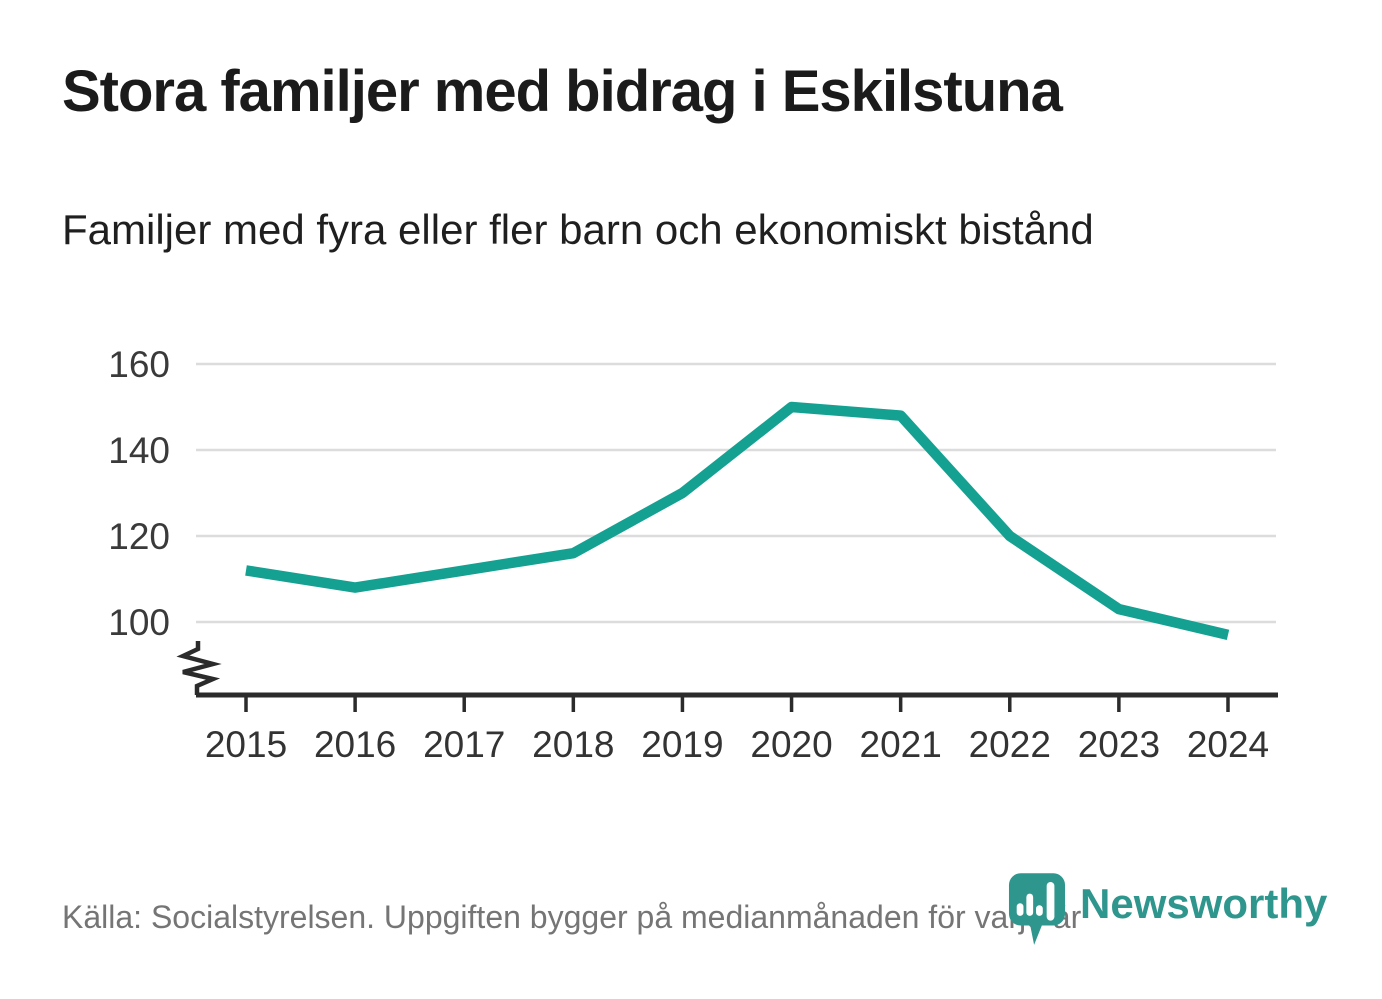  What do you see at coordinates (139, 450) in the screenshot?
I see `y-axis-tick-label: 140` at bounding box center [139, 450].